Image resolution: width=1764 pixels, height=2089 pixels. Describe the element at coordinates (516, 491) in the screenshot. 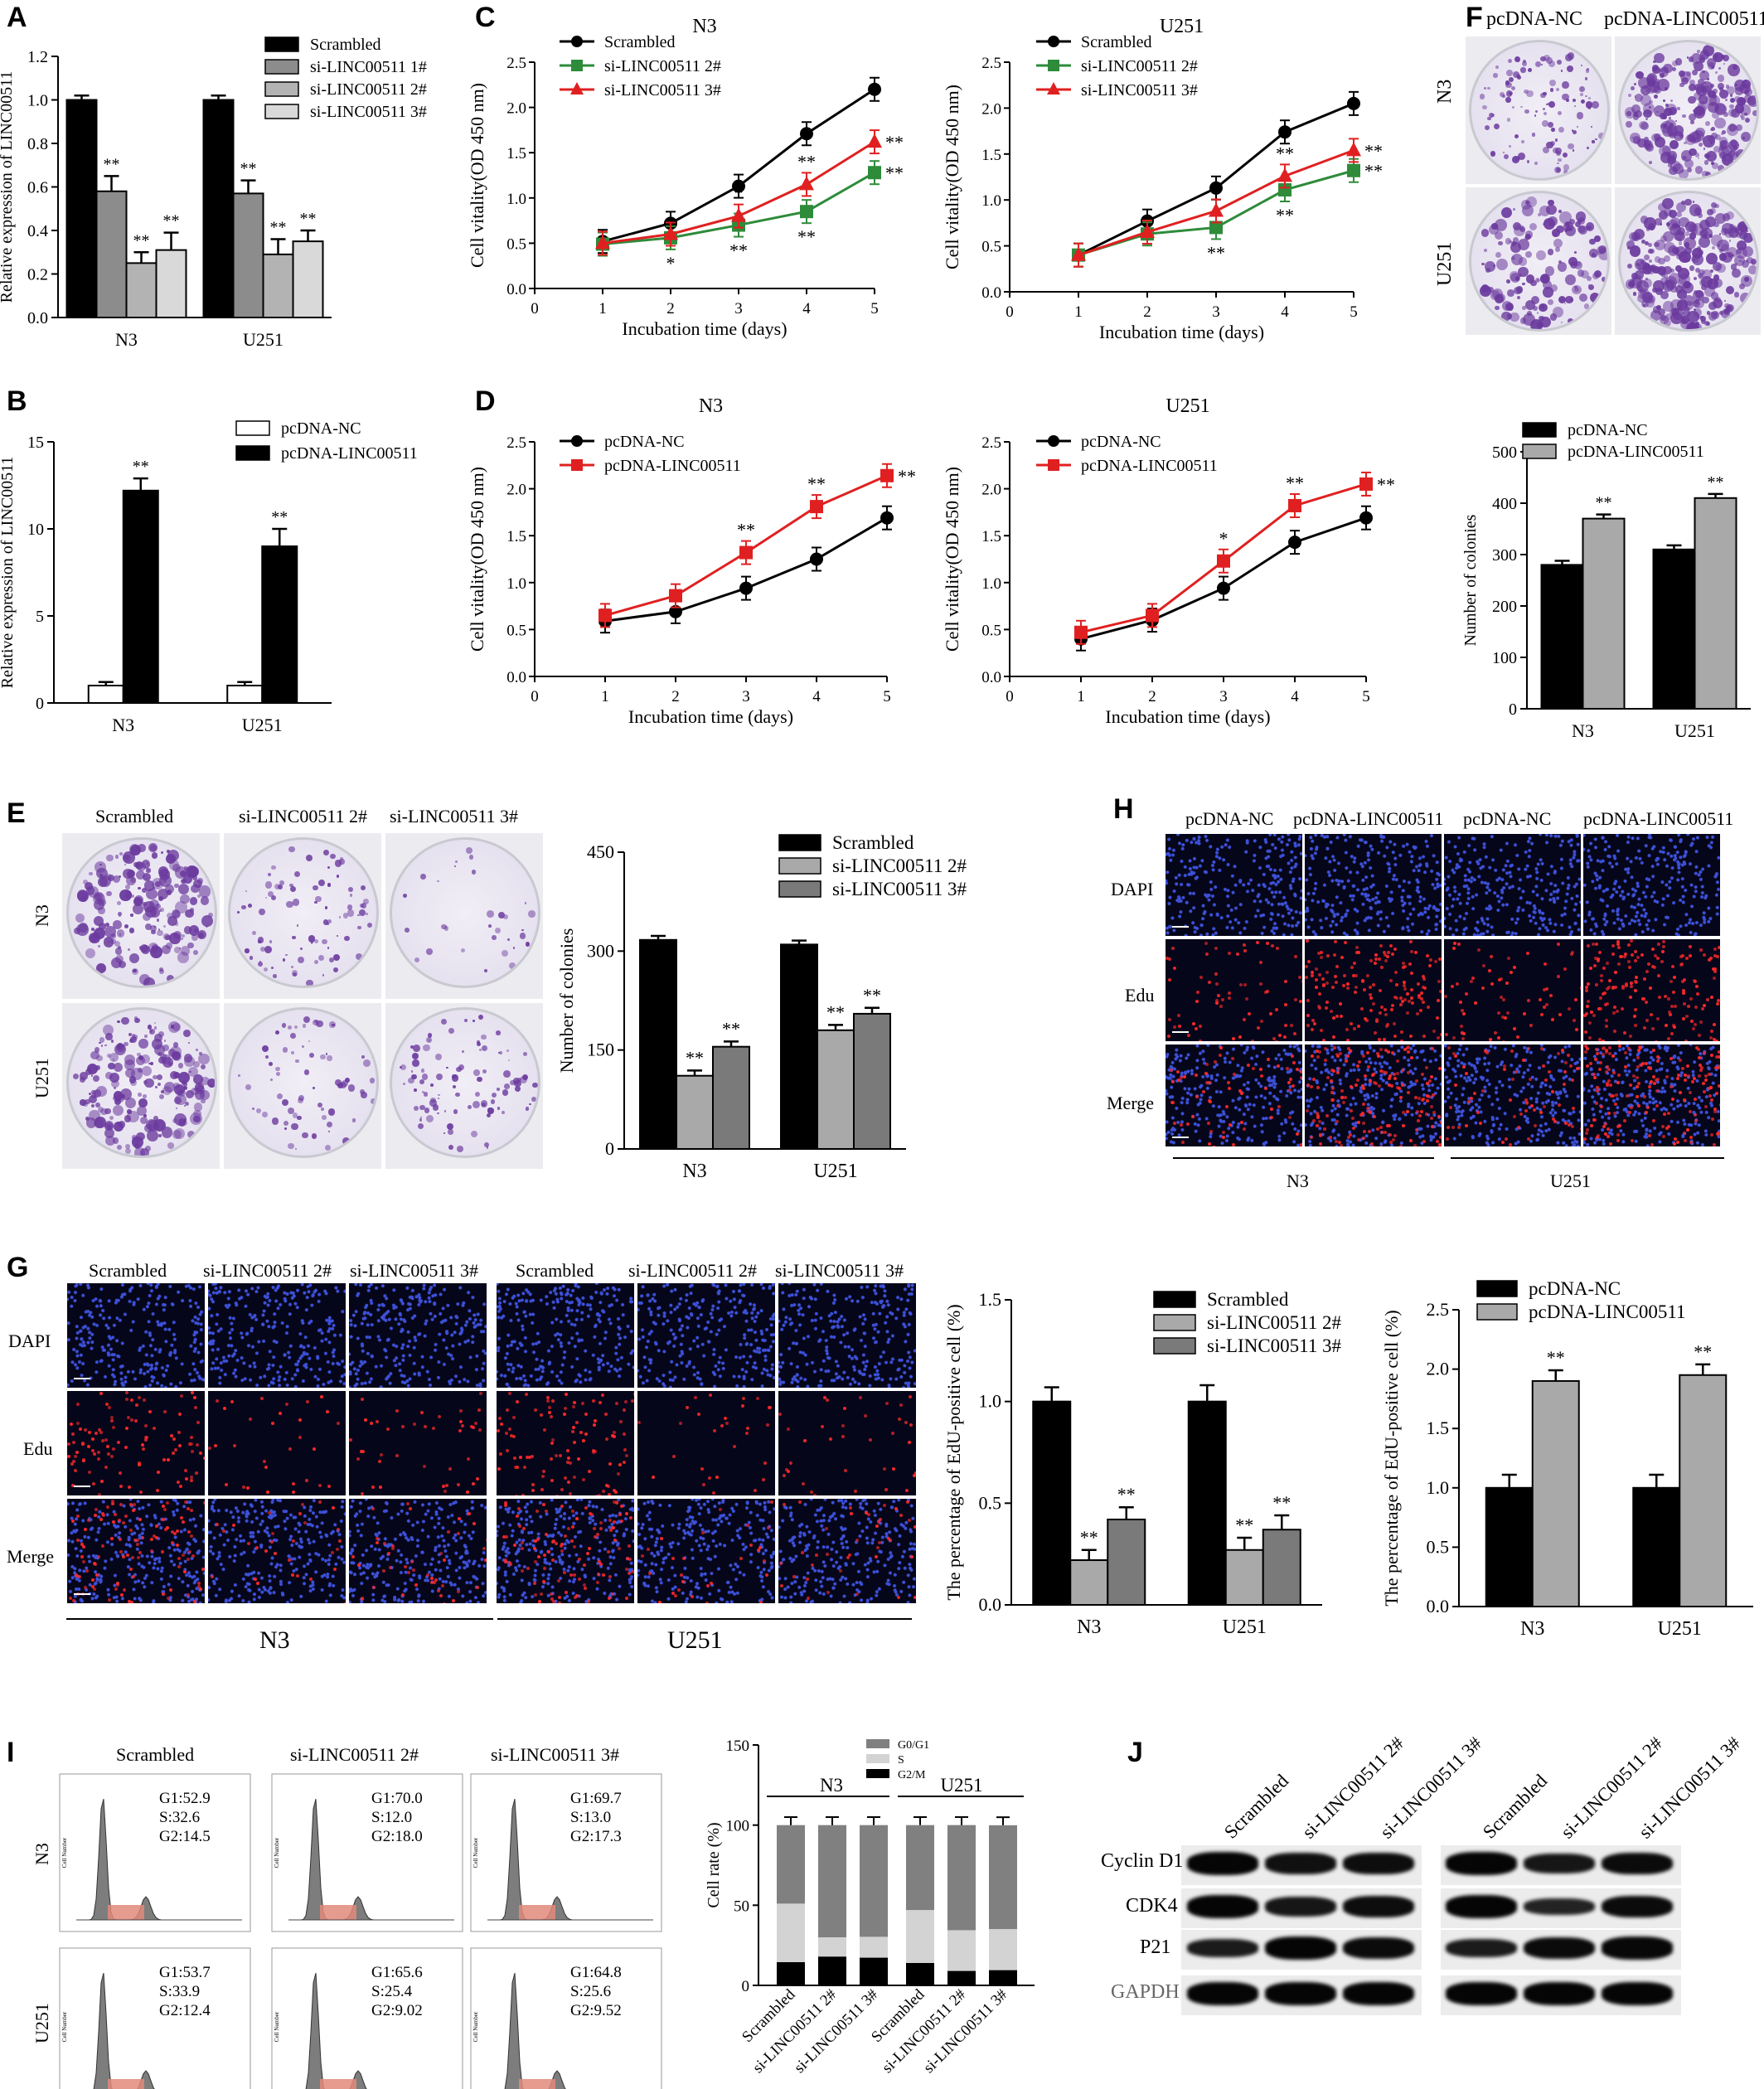

I see `y-tick-label: 2.0` at that location.